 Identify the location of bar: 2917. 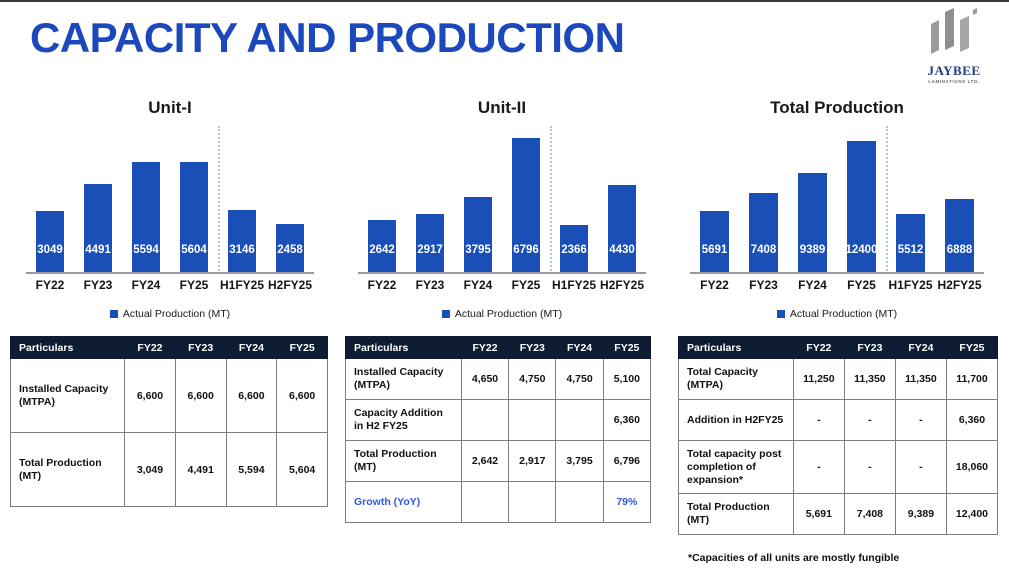
(430, 243).